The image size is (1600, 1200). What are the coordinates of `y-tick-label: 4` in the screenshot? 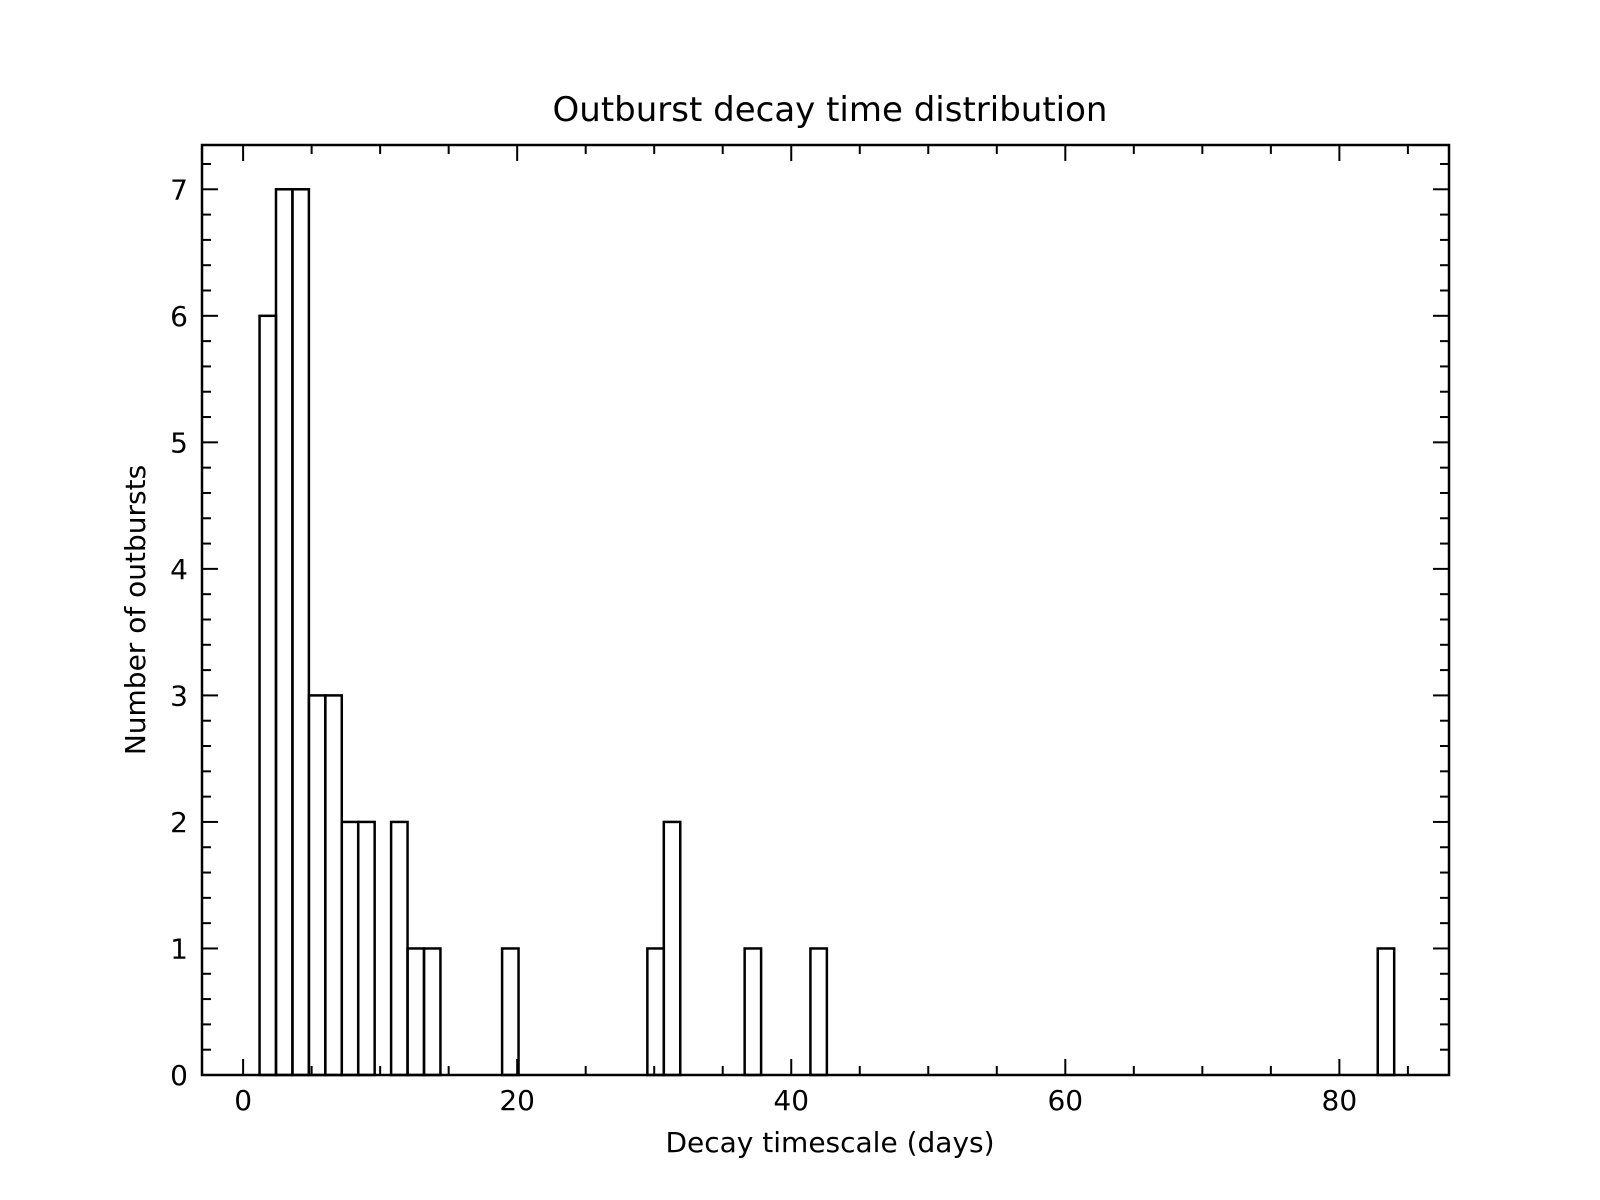 It's located at (179, 569).